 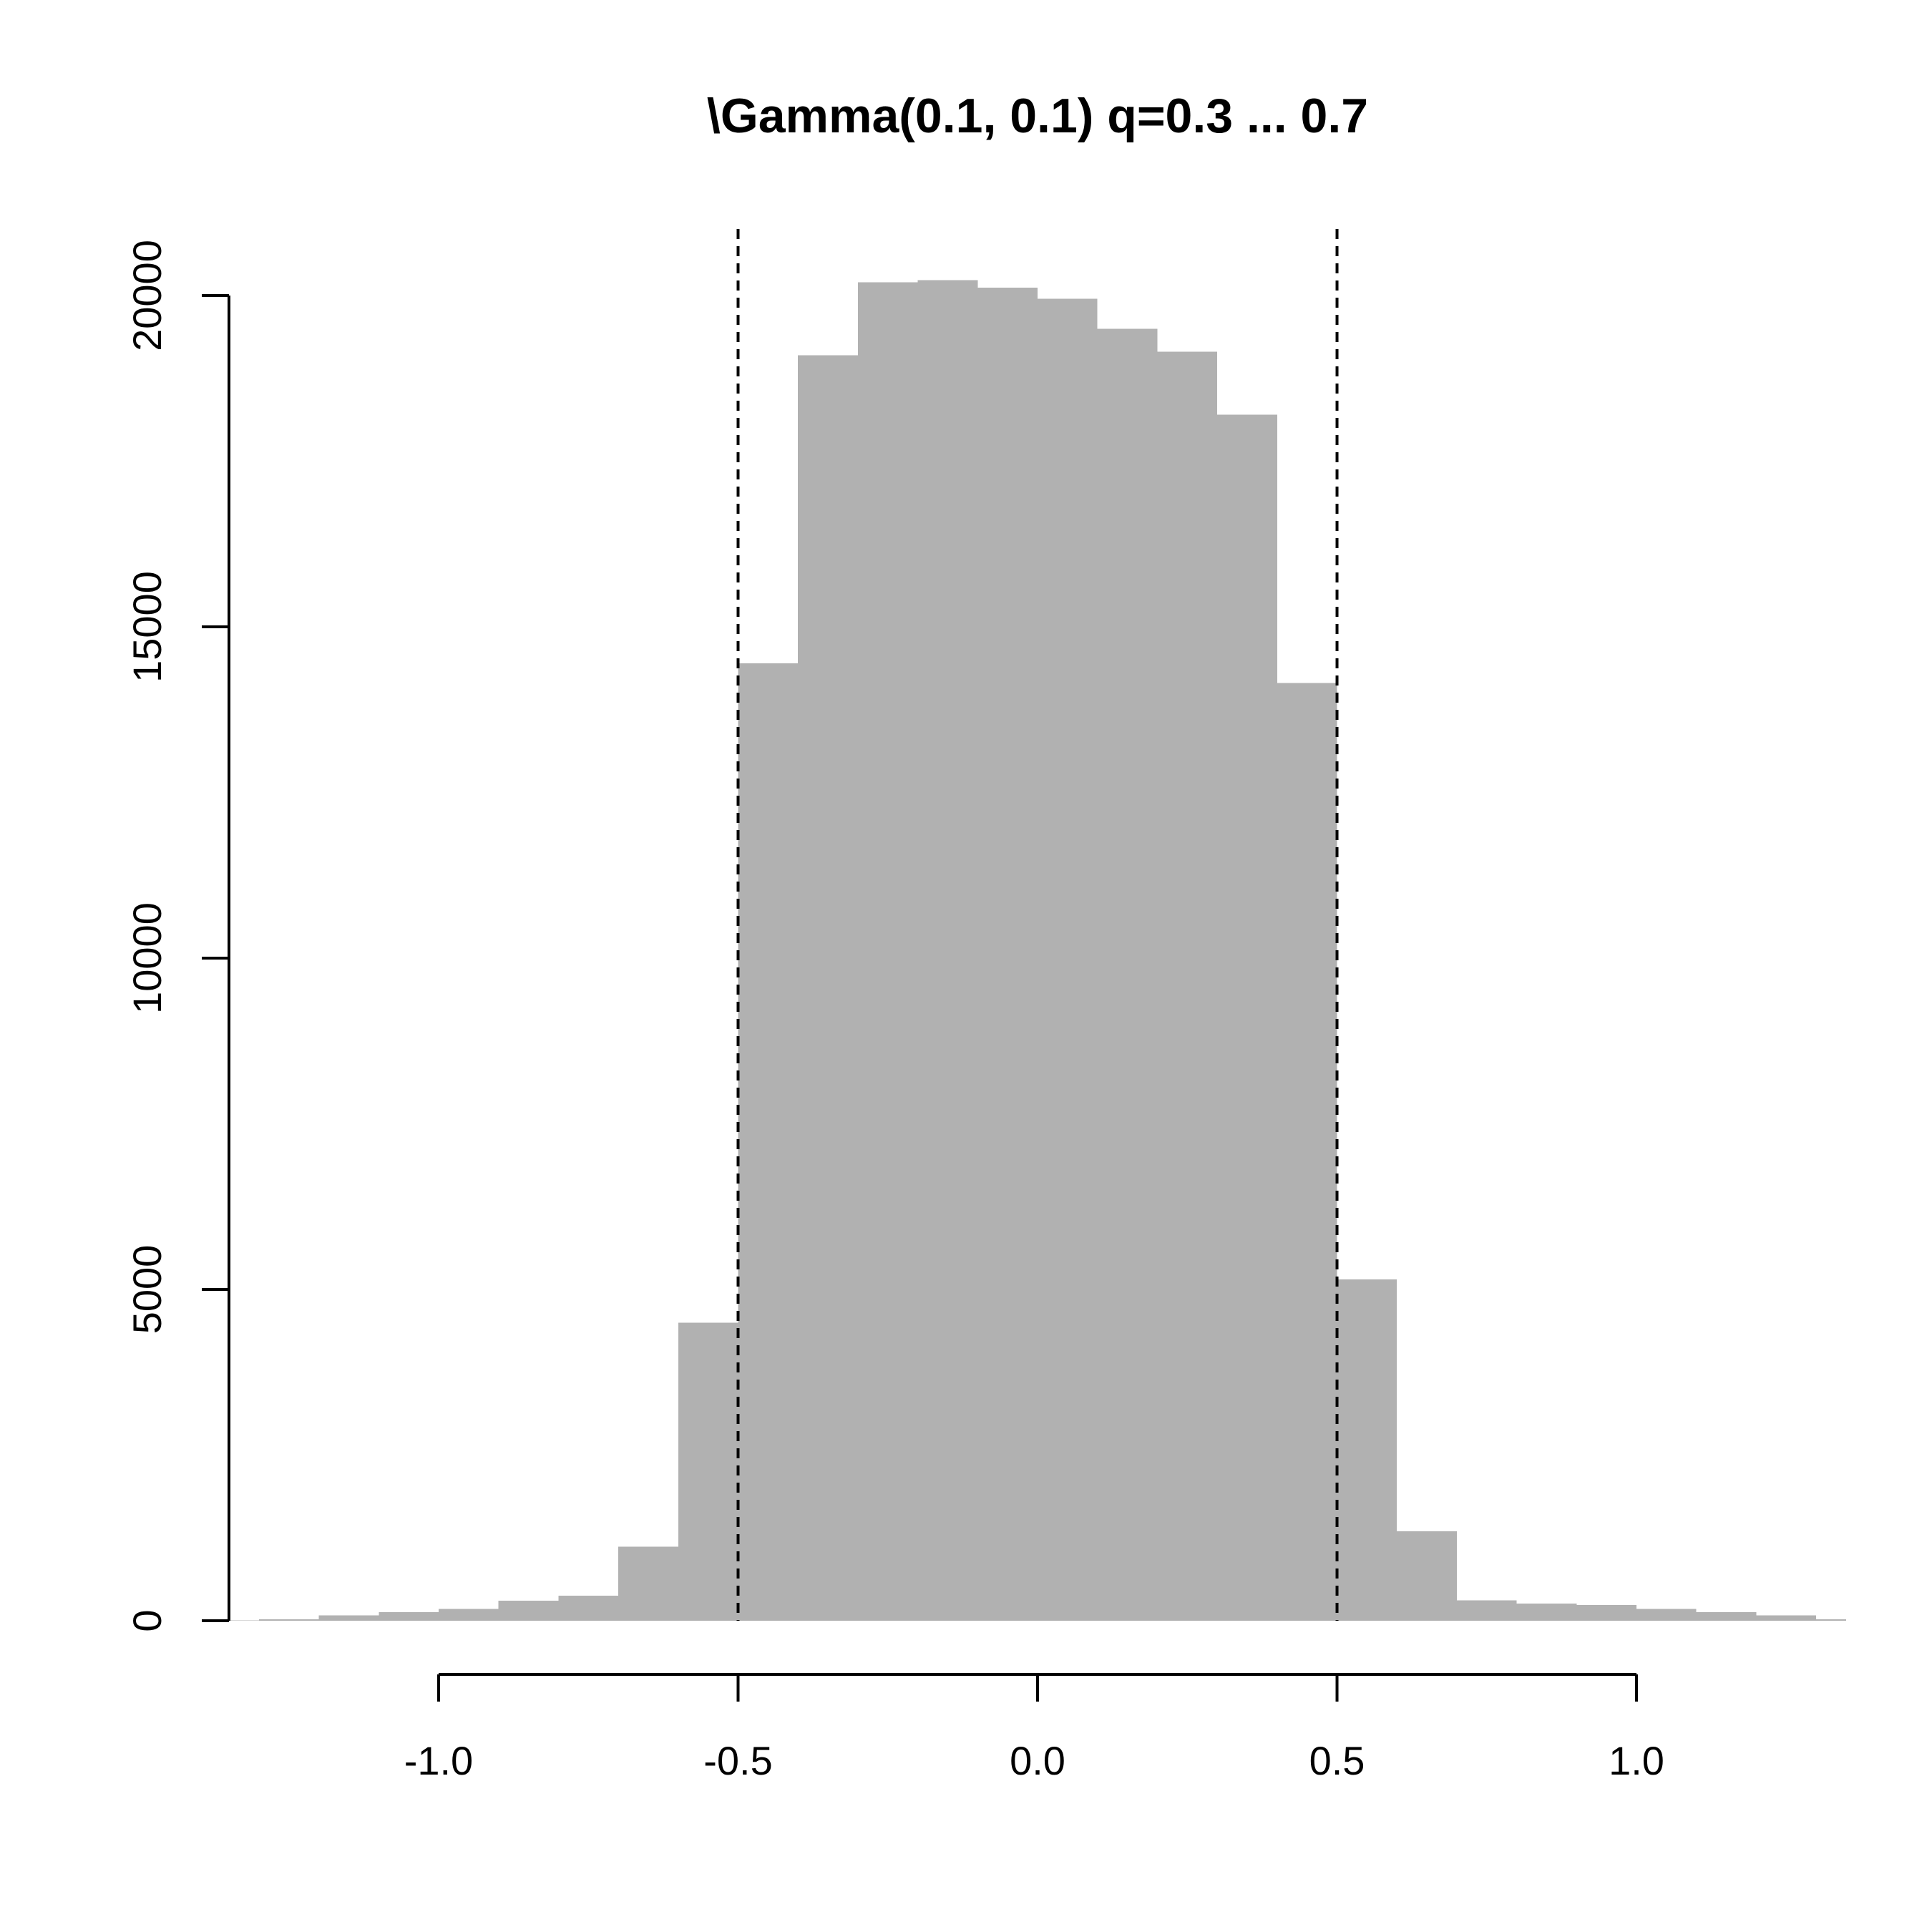 What do you see at coordinates (1636, 1760) in the screenshot?
I see `x-tick-label: 1.0` at bounding box center [1636, 1760].